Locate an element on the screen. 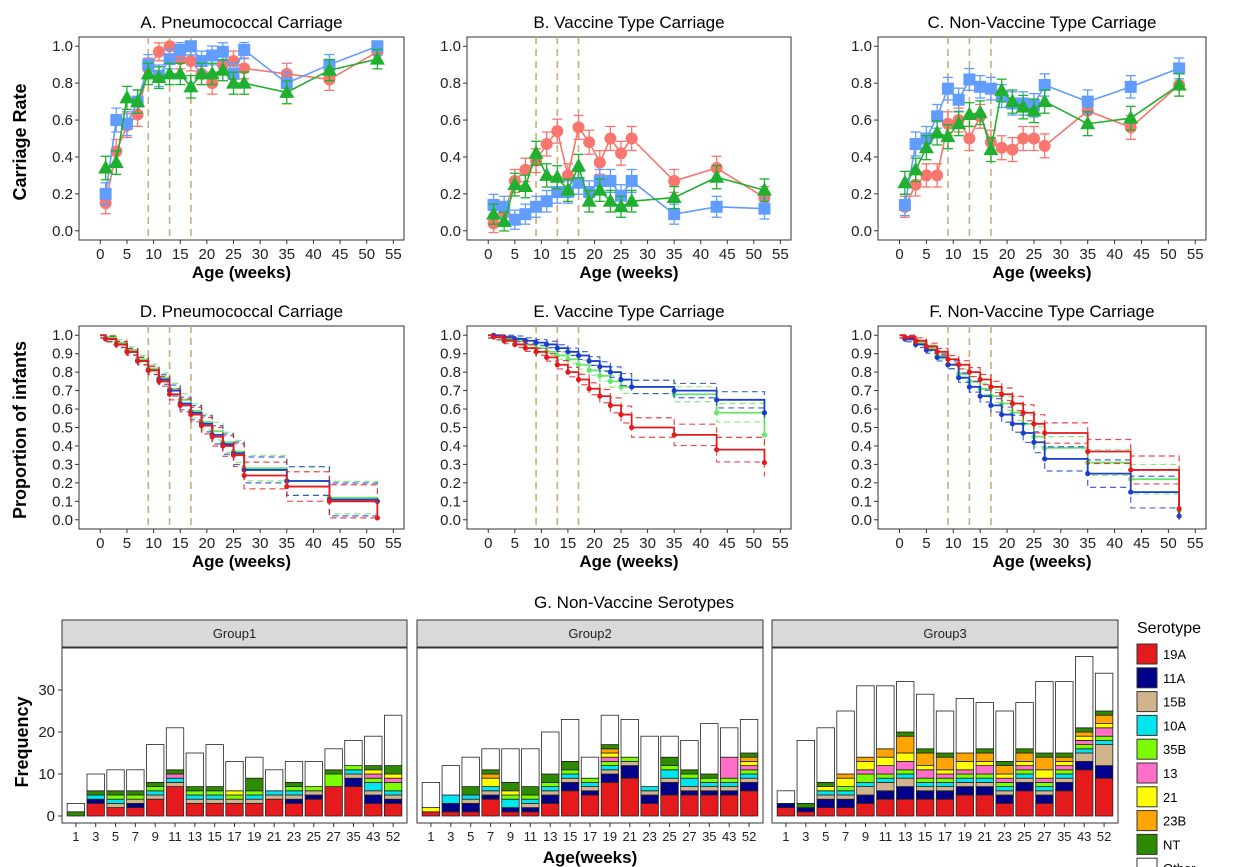 The width and height of the screenshot is (1233, 867). panel-b-x-tick-label: 5 is located at coordinates (515, 254).